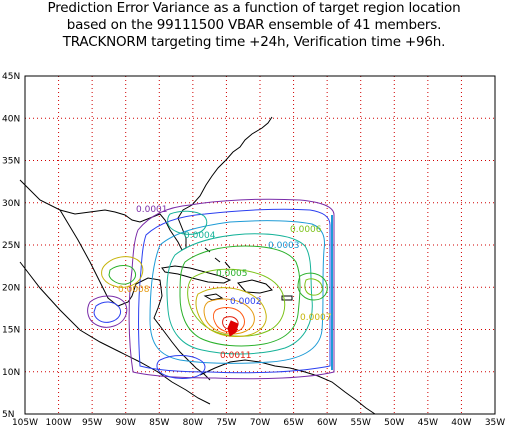 Image resolution: width=508 pixels, height=428 pixels. What do you see at coordinates (287, 387) in the screenshot?
I see `coastline-south-america` at bounding box center [287, 387].